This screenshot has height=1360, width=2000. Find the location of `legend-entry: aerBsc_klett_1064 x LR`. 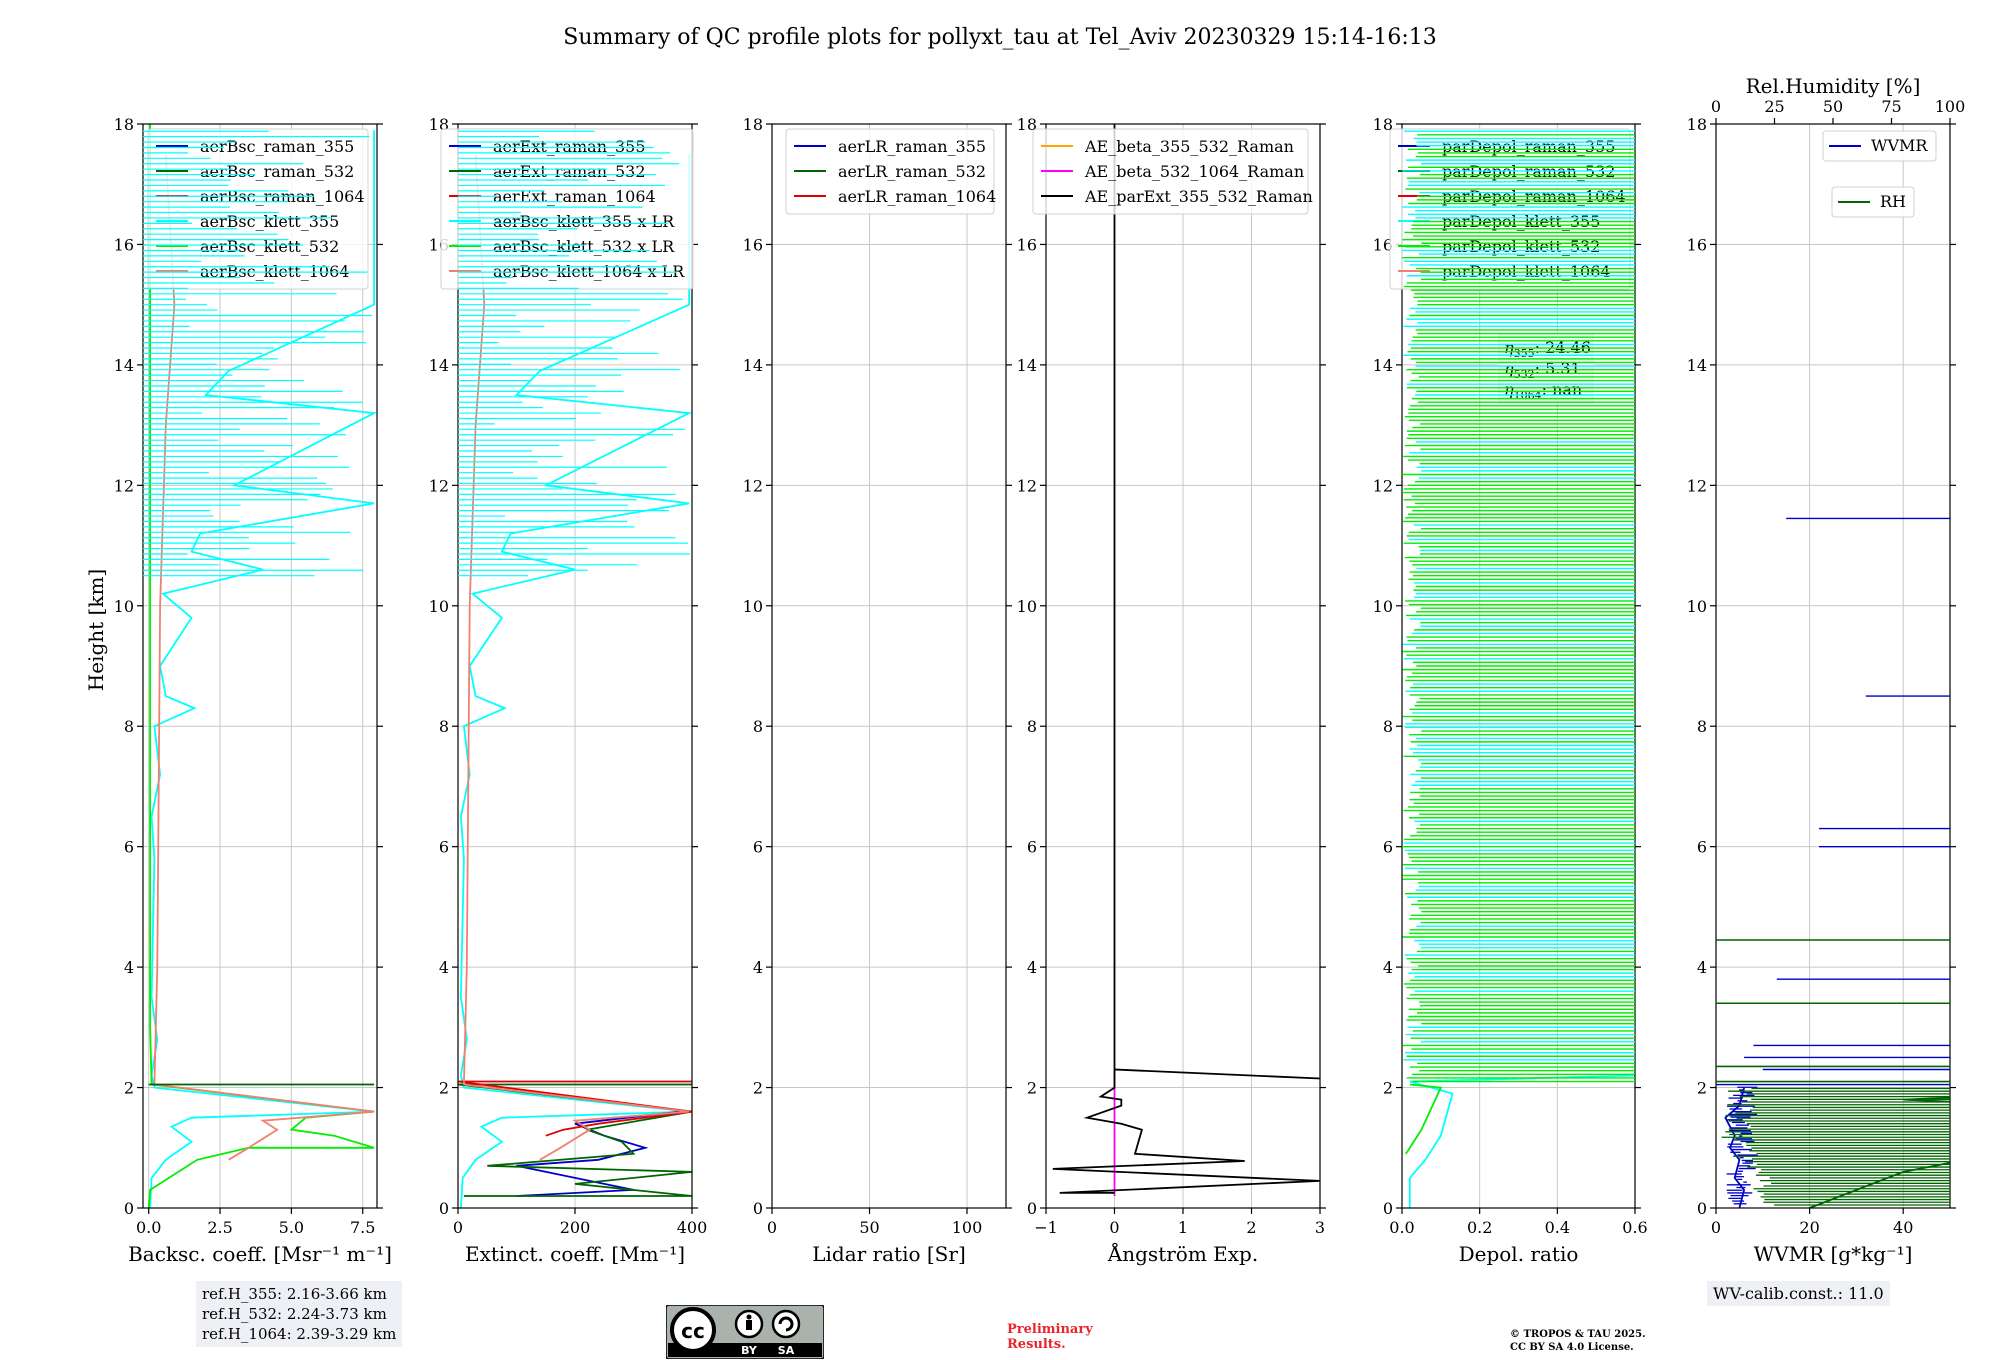

legend-entry: aerBsc_klett_1064 x LR is located at coordinates (589, 271).